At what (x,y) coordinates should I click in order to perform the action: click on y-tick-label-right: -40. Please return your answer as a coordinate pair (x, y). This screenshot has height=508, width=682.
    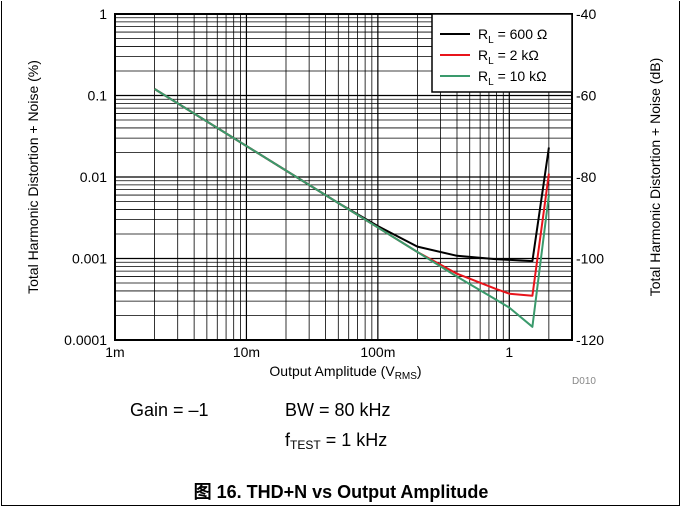
    Looking at the image, I should click on (586, 14).